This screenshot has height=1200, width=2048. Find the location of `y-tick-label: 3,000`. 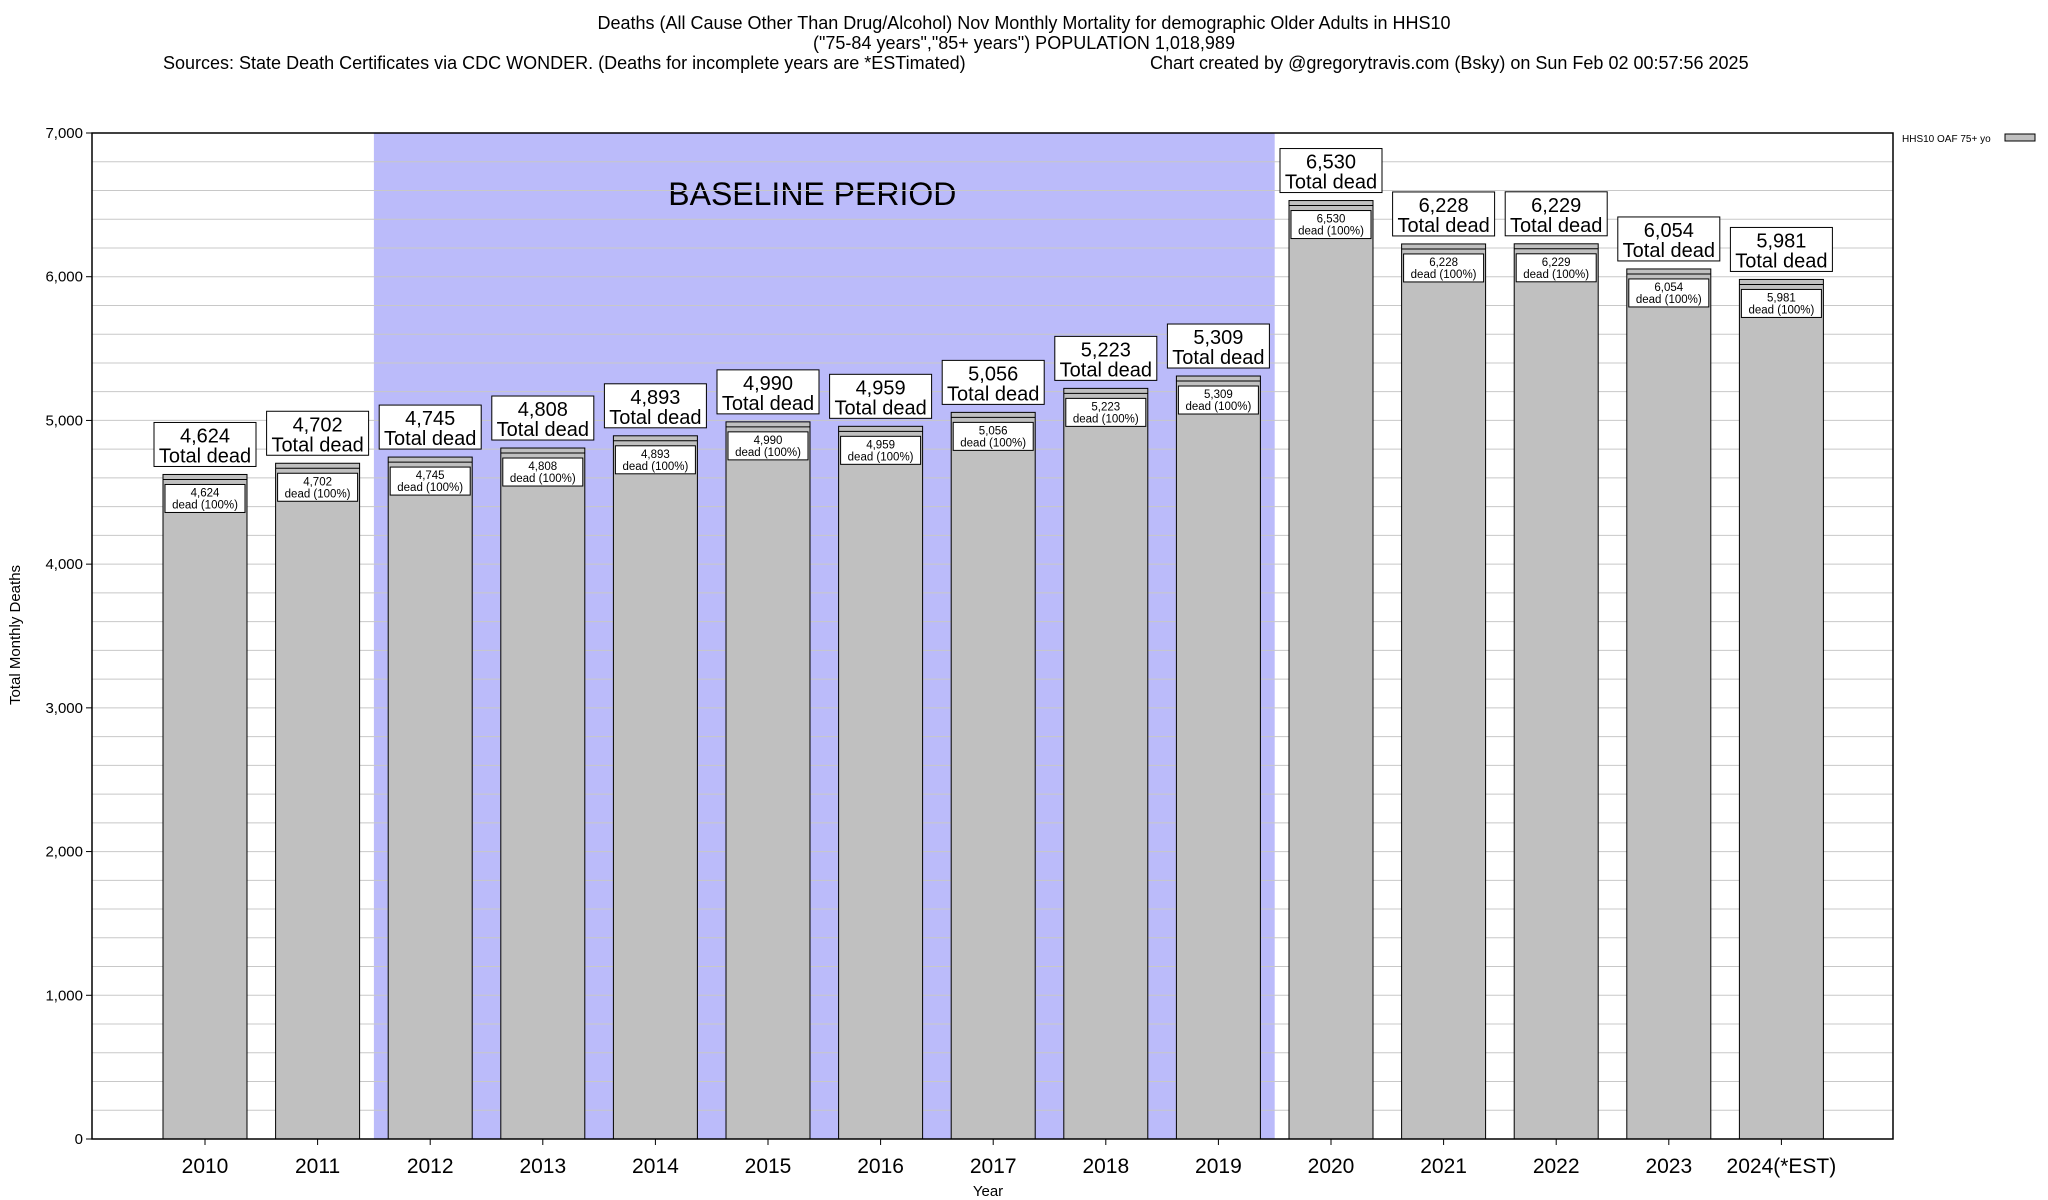

y-tick-label: 3,000 is located at coordinates (64, 708).